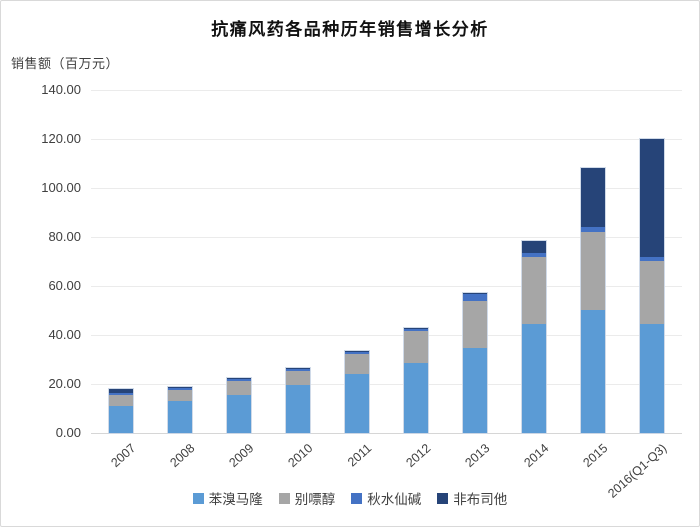 Image resolution: width=700 pixels, height=527 pixels. What do you see at coordinates (350, 29) in the screenshot?
I see `chart-title: 抗痛风药各品种历年销售增长分析` at bounding box center [350, 29].